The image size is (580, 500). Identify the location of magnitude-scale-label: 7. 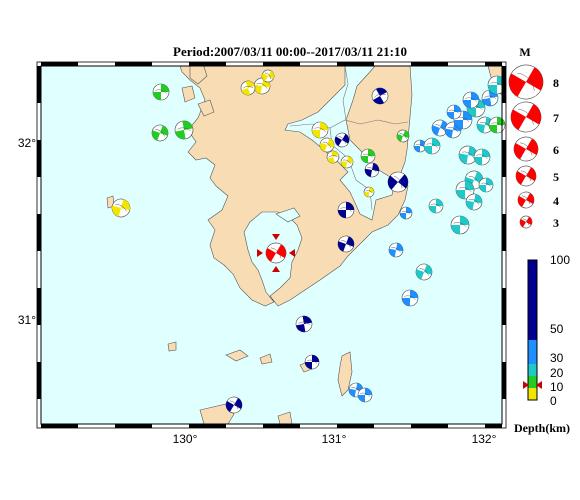
(556, 118).